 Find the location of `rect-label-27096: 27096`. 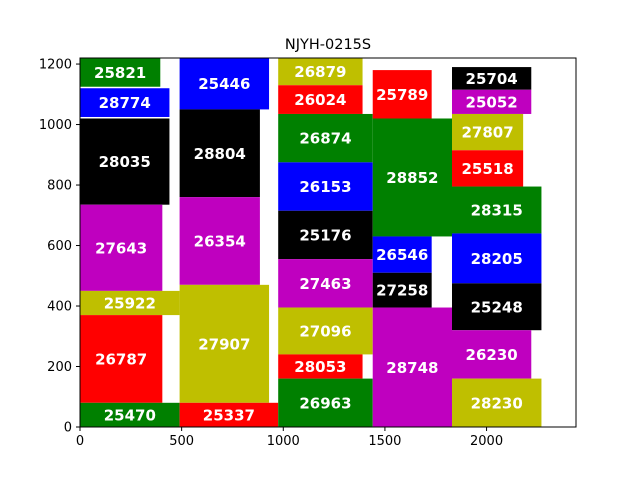

rect-label-27096: 27096 is located at coordinates (325, 331).